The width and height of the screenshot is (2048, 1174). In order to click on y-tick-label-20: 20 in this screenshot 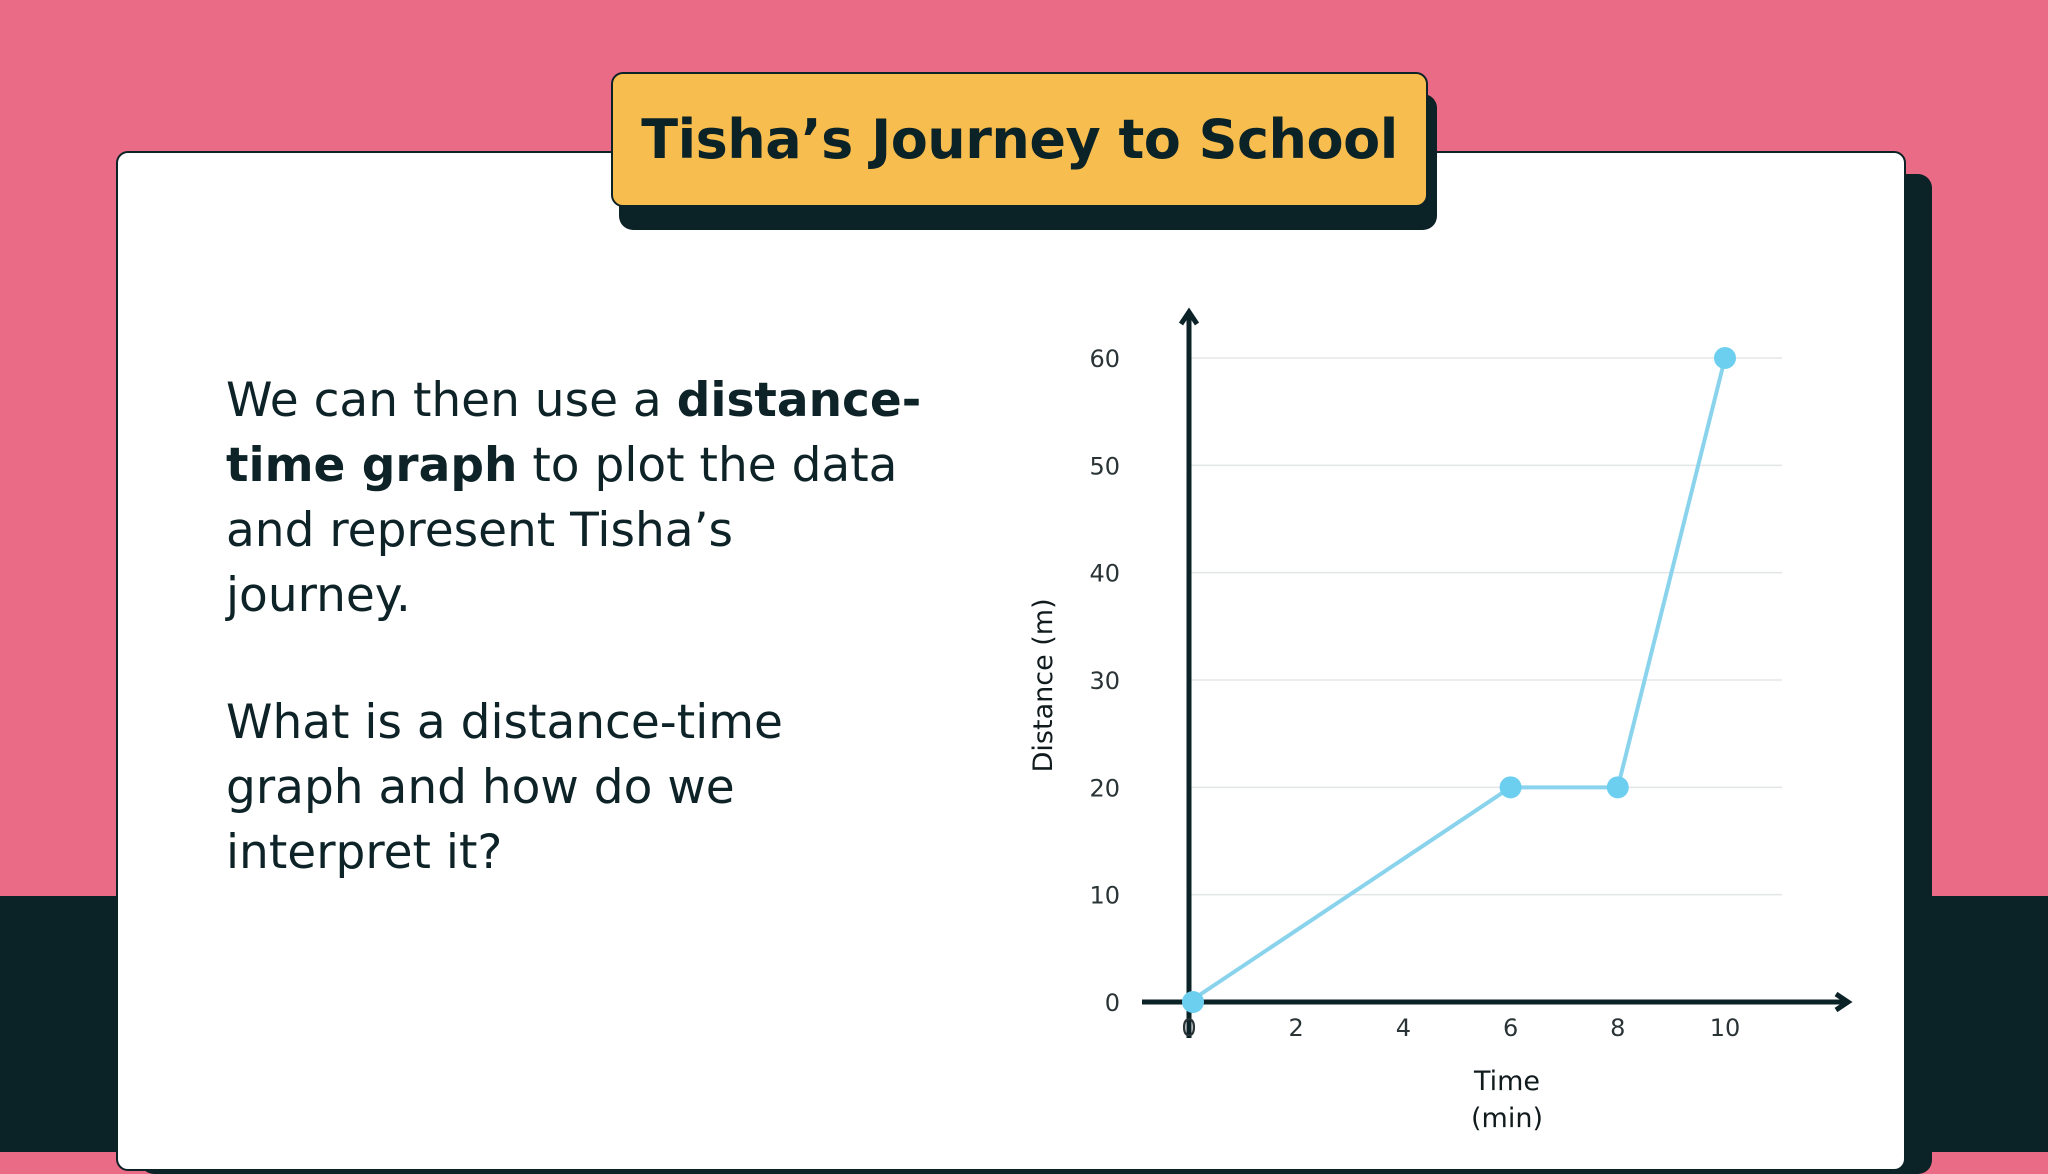, I will do `click(1104, 788)`.